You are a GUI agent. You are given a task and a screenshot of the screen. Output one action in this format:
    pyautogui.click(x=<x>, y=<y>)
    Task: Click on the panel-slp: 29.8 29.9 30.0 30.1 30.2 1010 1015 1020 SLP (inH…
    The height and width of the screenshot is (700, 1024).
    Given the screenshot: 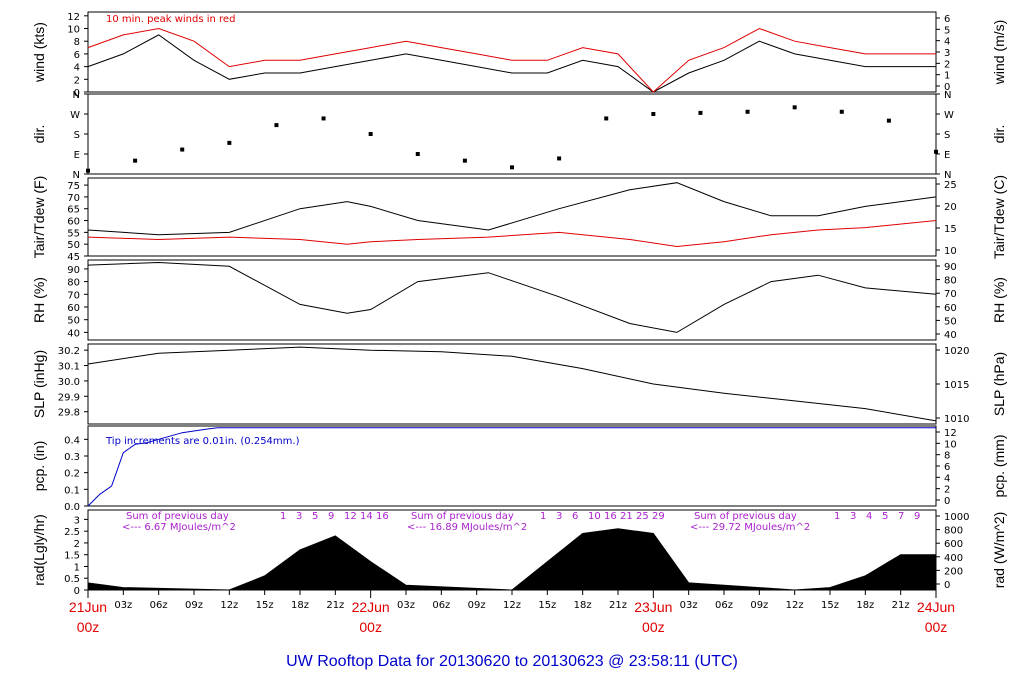 What is the action you would take?
    pyautogui.click(x=519, y=384)
    